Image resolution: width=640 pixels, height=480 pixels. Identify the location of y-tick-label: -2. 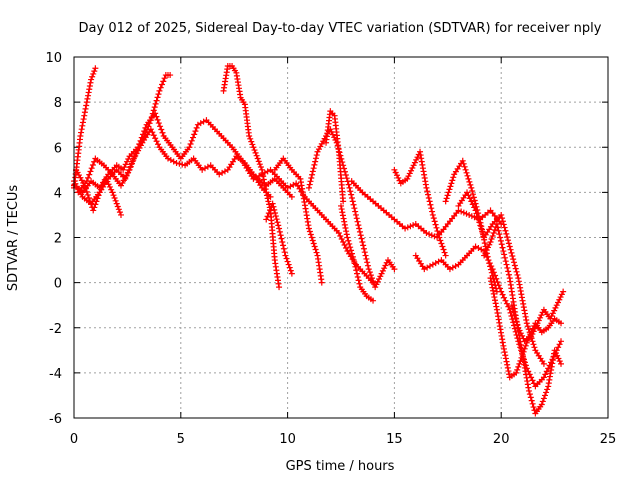
(55, 329).